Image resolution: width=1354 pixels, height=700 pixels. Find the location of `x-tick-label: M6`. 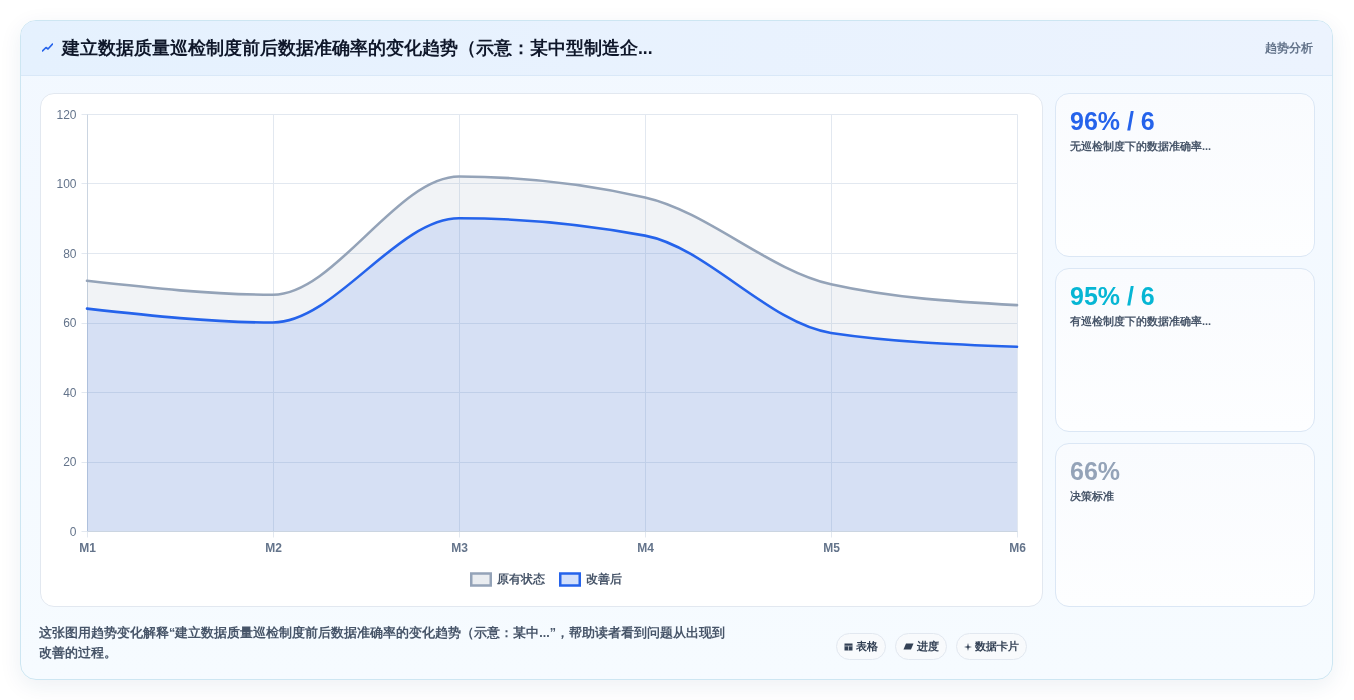

x-tick-label: M6 is located at coordinates (1018, 547).